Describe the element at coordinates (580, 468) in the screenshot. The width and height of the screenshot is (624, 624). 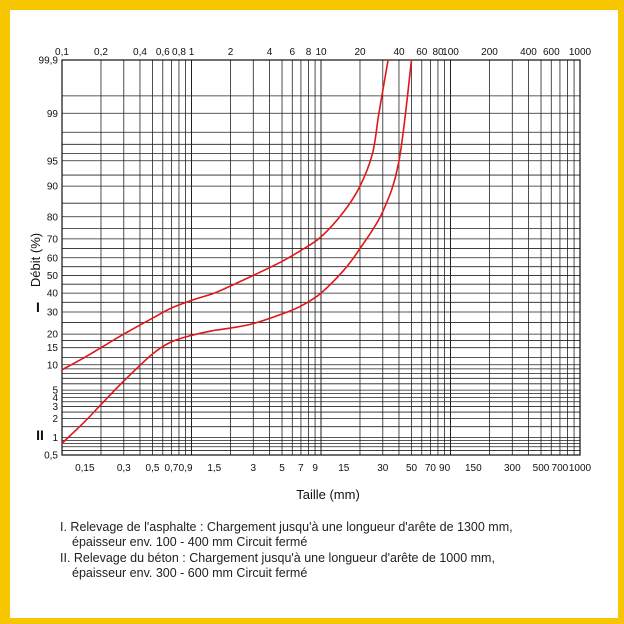
I see `bottom-tick-label: 1000` at that location.